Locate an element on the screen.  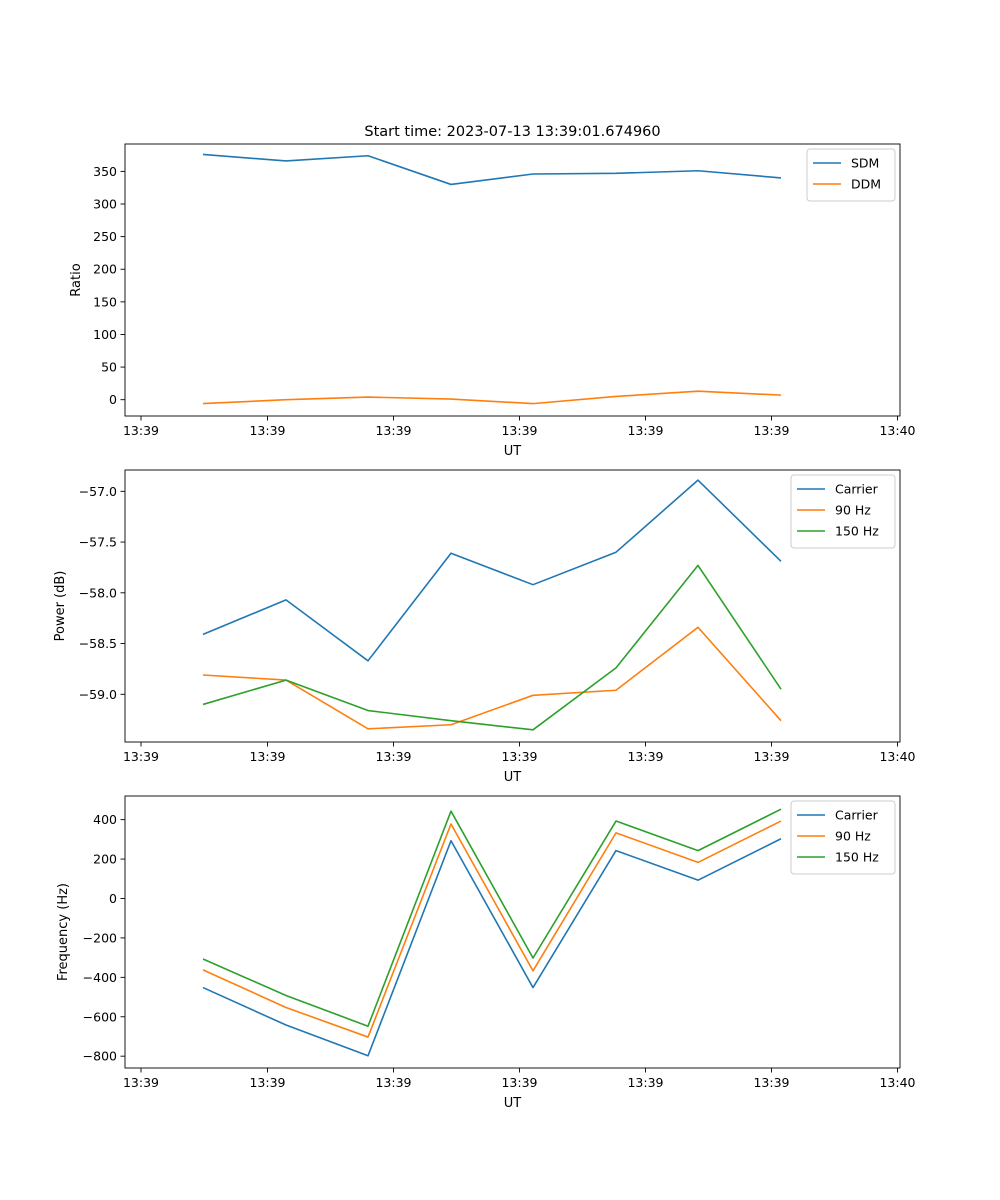
y-tick-label: −800 is located at coordinates (100, 1056).